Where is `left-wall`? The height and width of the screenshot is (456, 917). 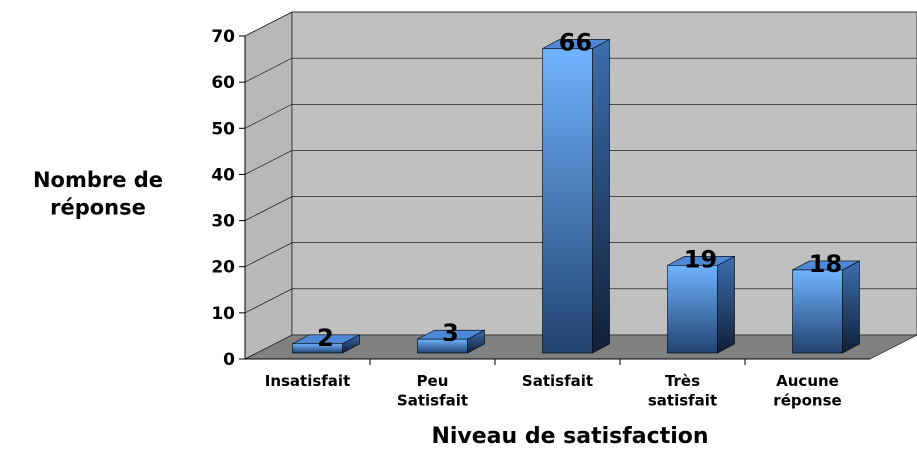
left-wall is located at coordinates (268, 185).